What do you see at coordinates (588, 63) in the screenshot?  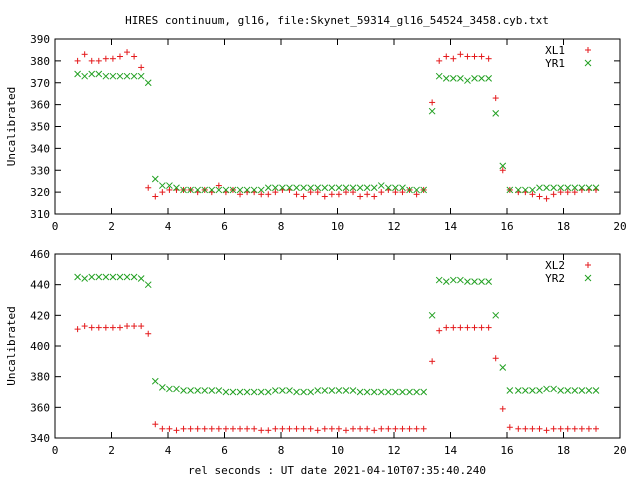 I see `legend-marker-YR1-d2` at bounding box center [588, 63].